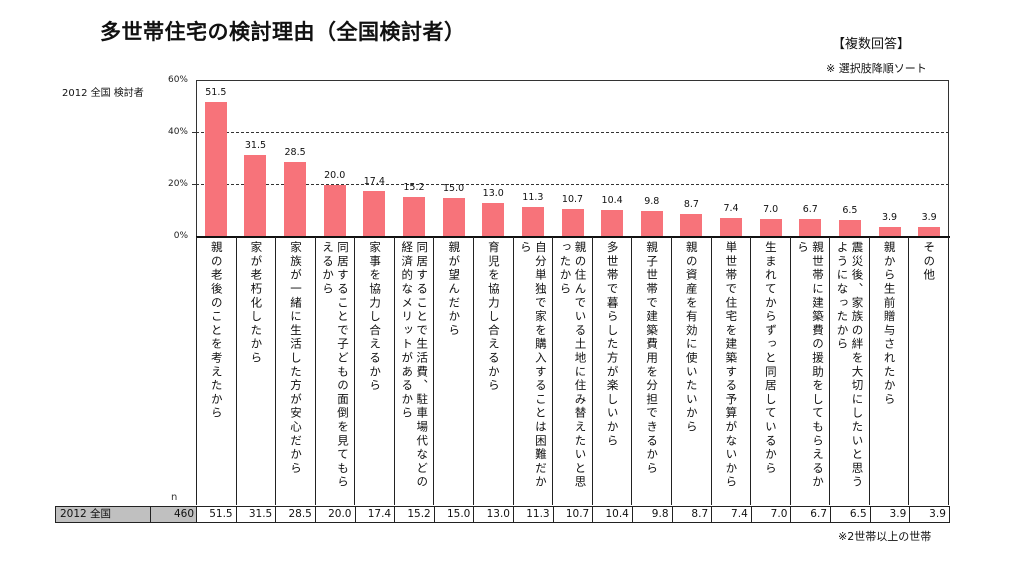 The width and height of the screenshot is (1024, 563). Describe the element at coordinates (876, 68) in the screenshot. I see `sort-note: ※ 選択肢降順ソート` at that location.